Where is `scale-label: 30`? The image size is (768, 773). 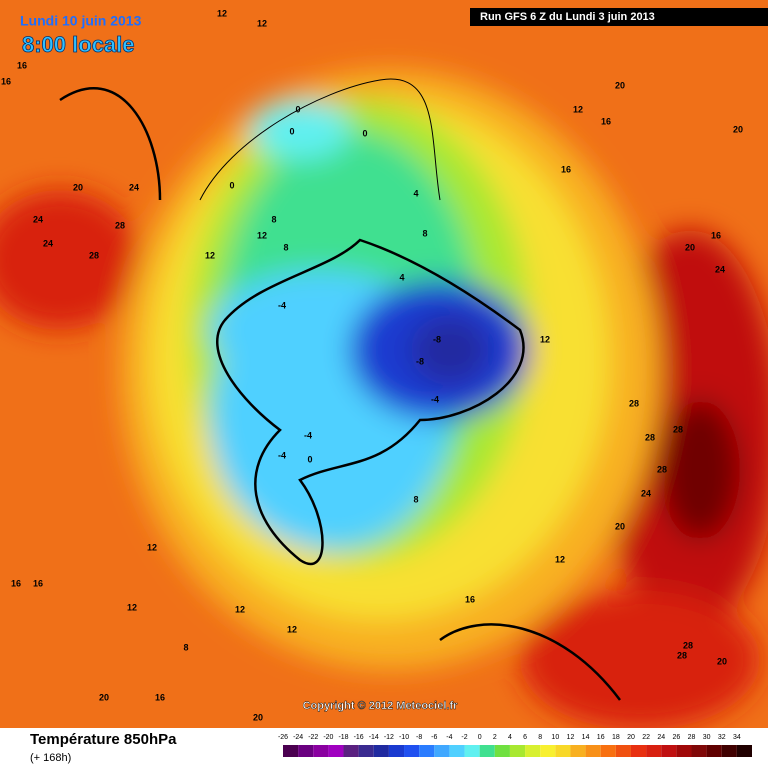 scale-label: 30 is located at coordinates (707, 737).